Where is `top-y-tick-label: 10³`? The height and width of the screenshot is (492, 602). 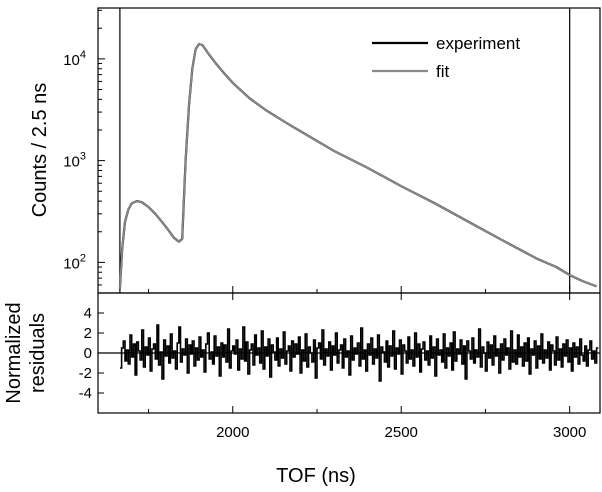 top-y-tick-label: 10³ is located at coordinates (74, 161).